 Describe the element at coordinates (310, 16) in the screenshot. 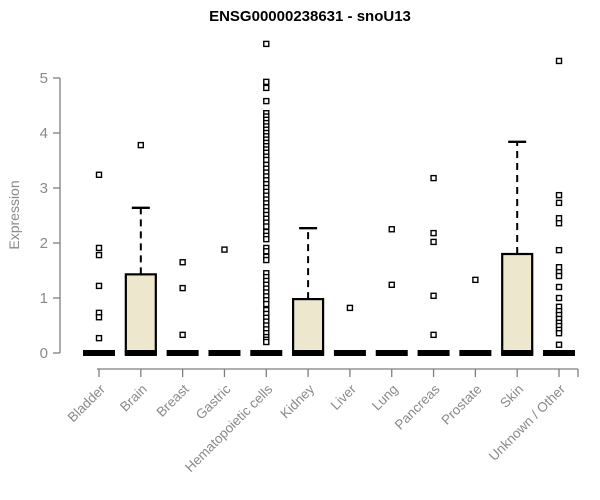

I see `chart-title: ENSG00000238631 - snoU13` at that location.